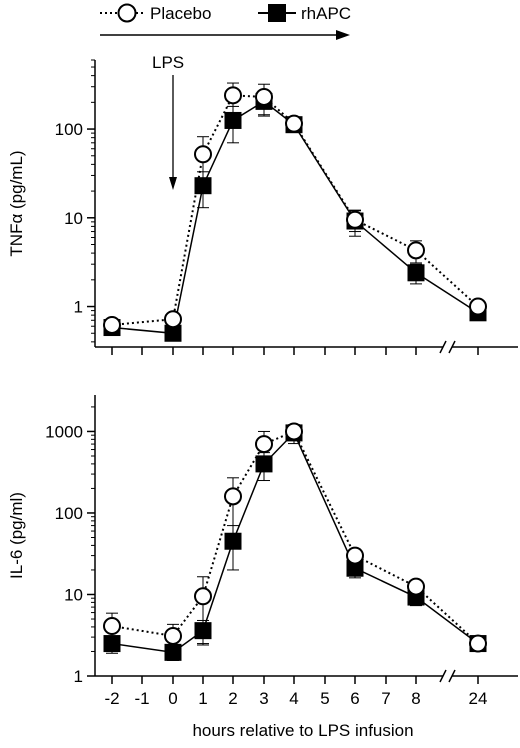 This screenshot has width=520, height=748. I want to click on x-tick-label: 0, so click(172, 698).